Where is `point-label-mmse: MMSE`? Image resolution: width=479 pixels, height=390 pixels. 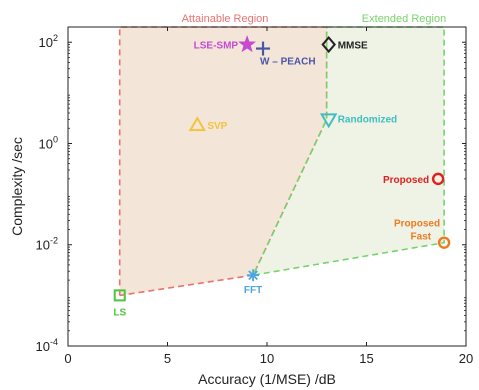
point-label-mmse: MMSE is located at coordinates (353, 46).